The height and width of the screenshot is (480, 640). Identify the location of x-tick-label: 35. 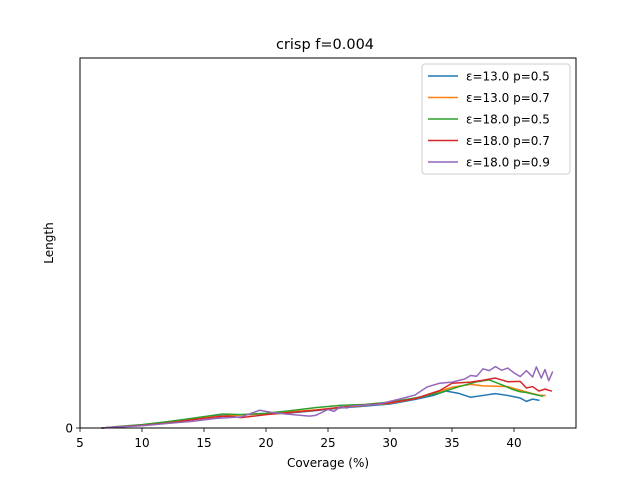
(451, 443).